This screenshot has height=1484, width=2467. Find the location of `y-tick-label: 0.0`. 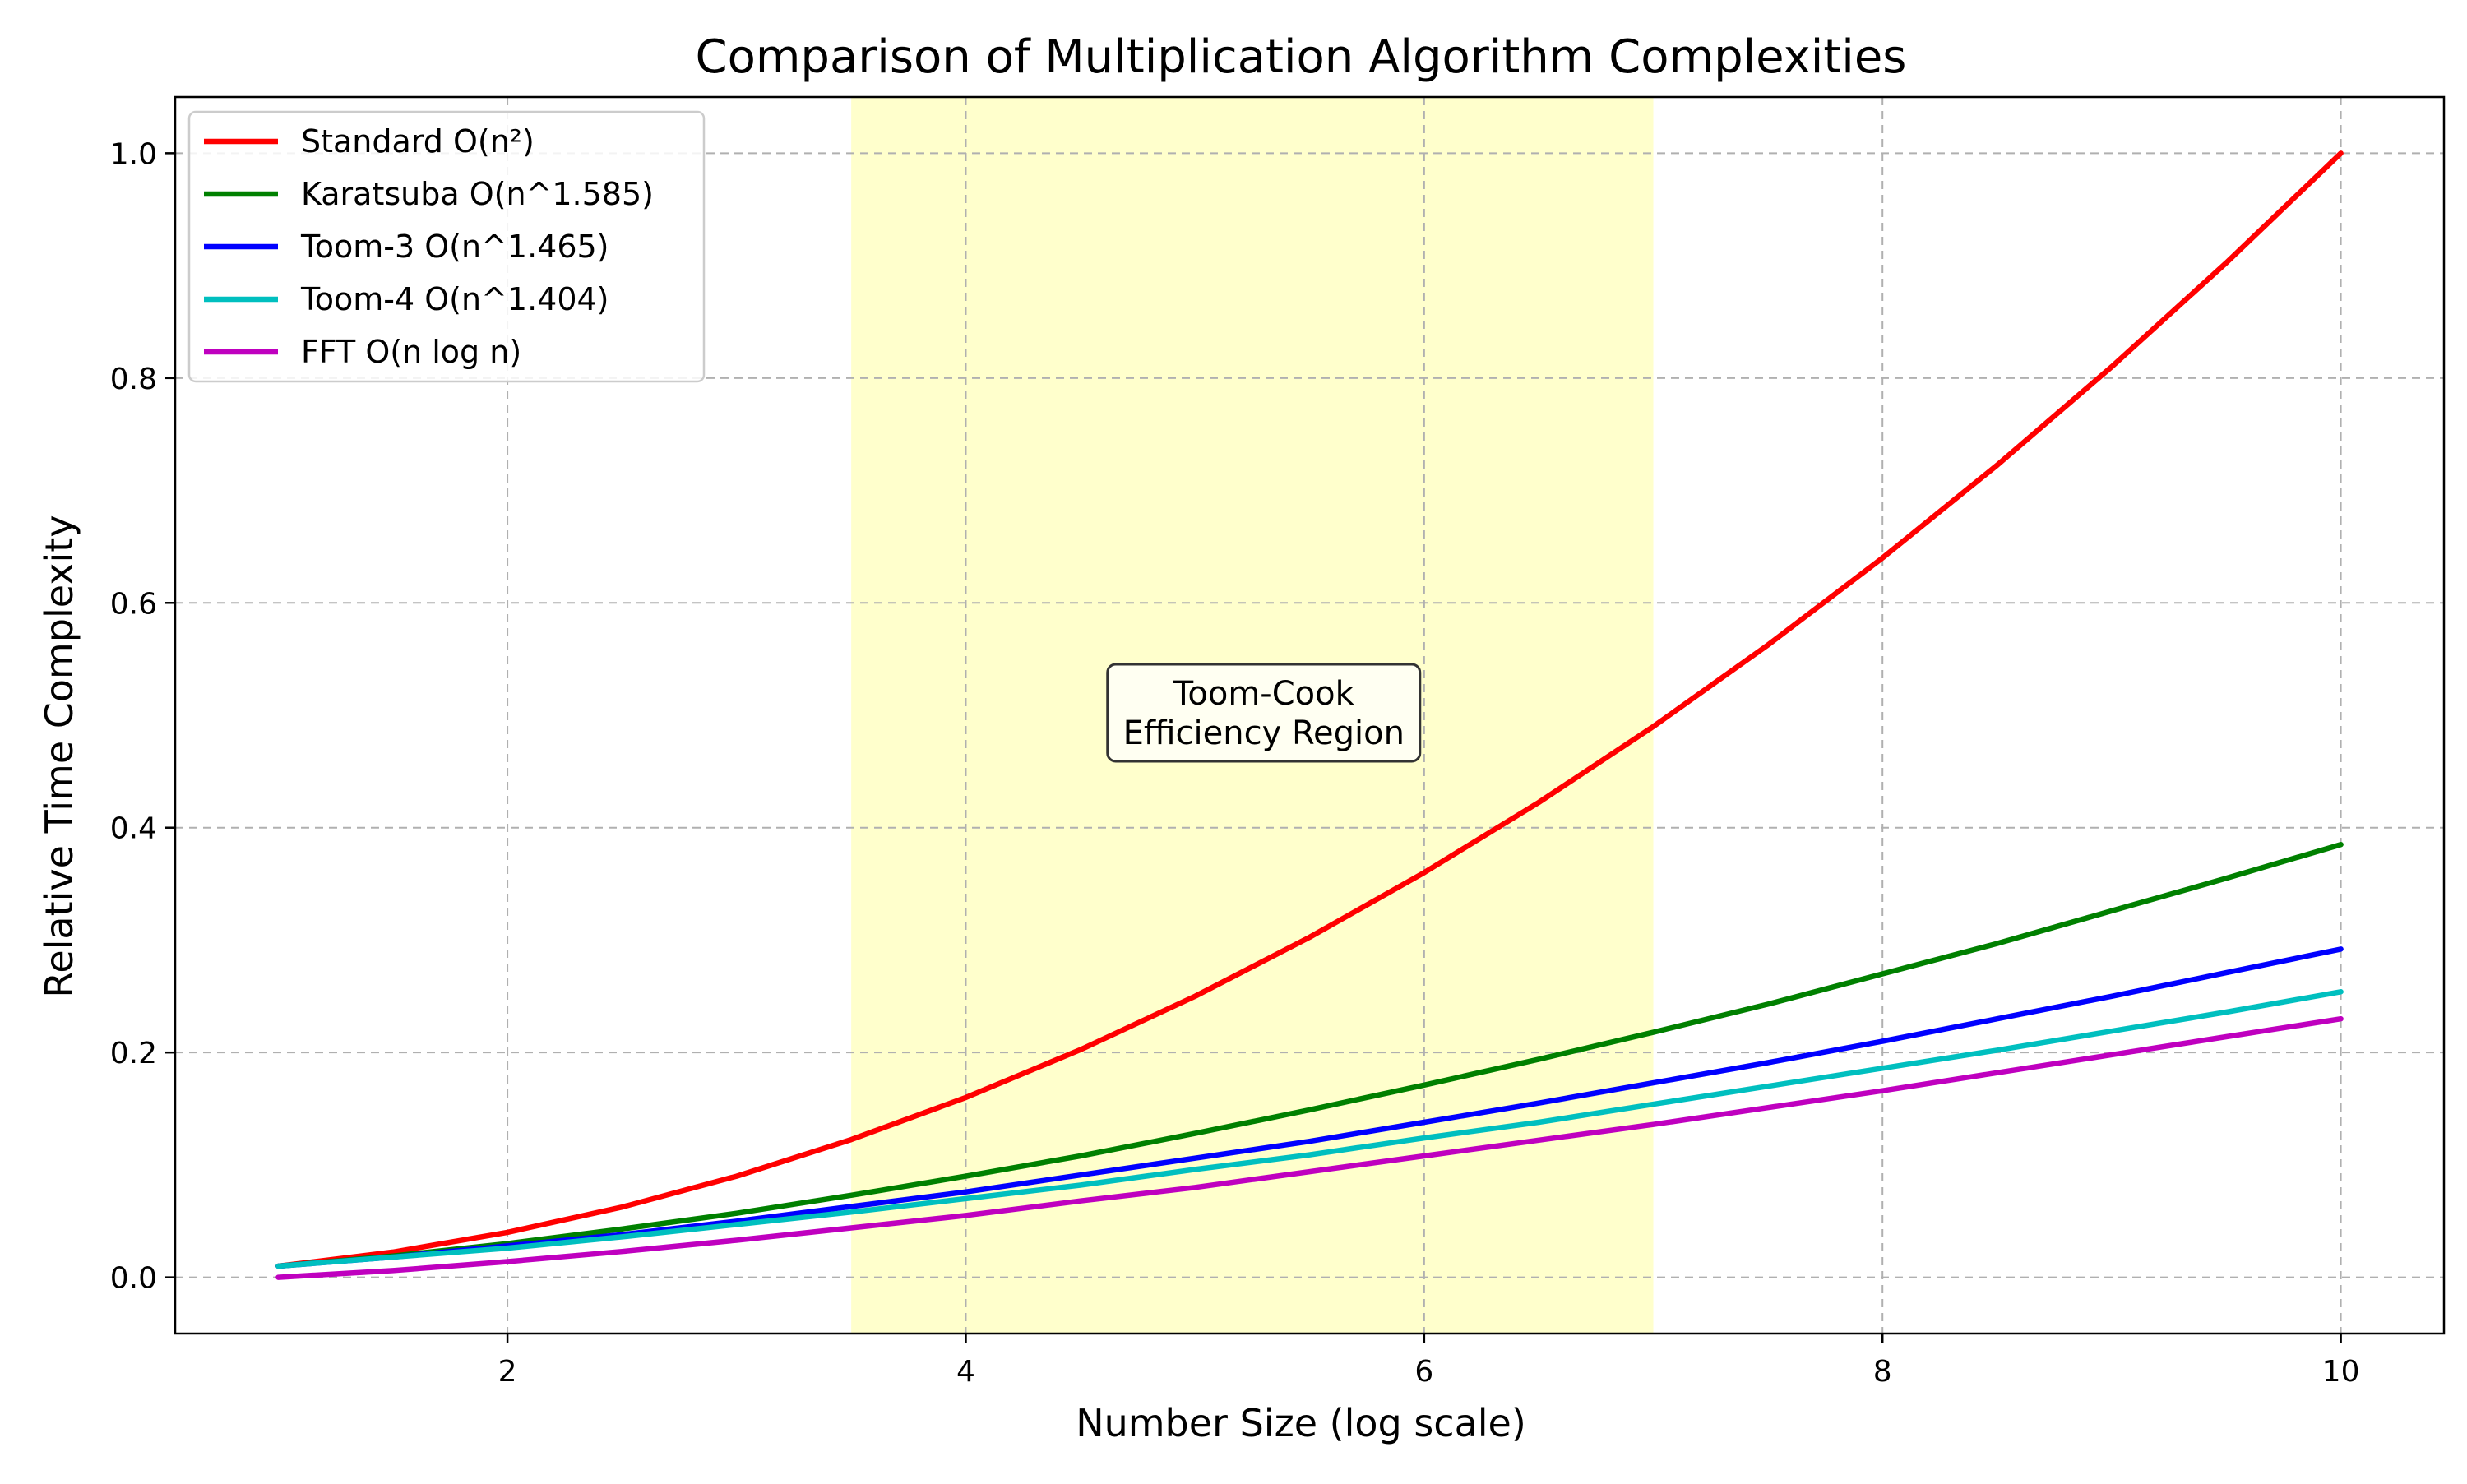

y-tick-label: 0.0 is located at coordinates (133, 1279).